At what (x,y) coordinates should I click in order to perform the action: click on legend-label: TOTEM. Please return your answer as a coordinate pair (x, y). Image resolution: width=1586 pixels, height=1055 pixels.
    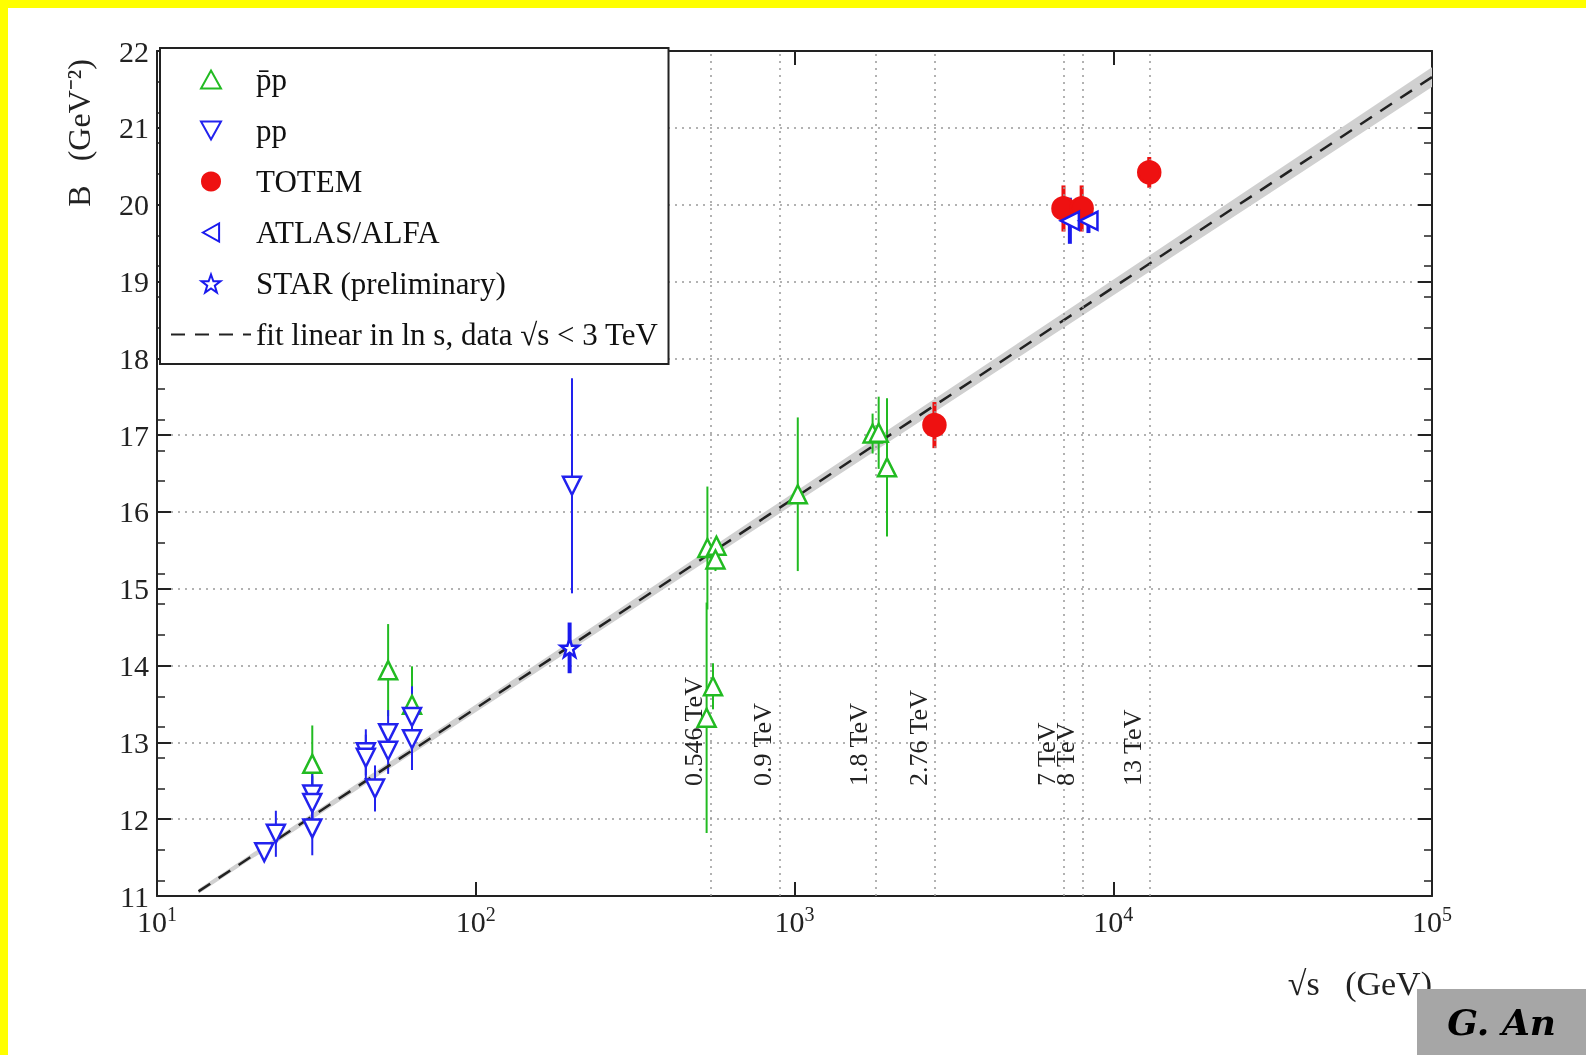
    Looking at the image, I should click on (309, 181).